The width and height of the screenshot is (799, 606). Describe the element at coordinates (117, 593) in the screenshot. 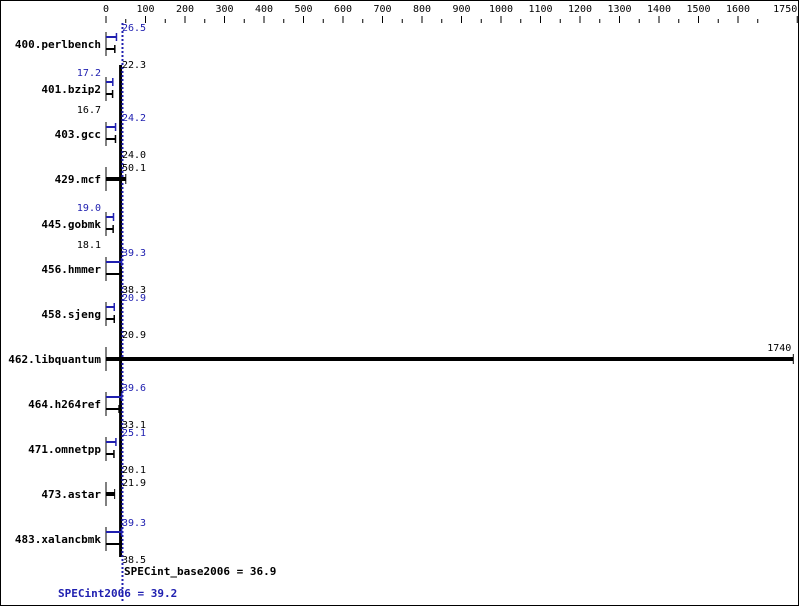

I see `peak-summary-label: SPECint2006 = 39.2` at that location.